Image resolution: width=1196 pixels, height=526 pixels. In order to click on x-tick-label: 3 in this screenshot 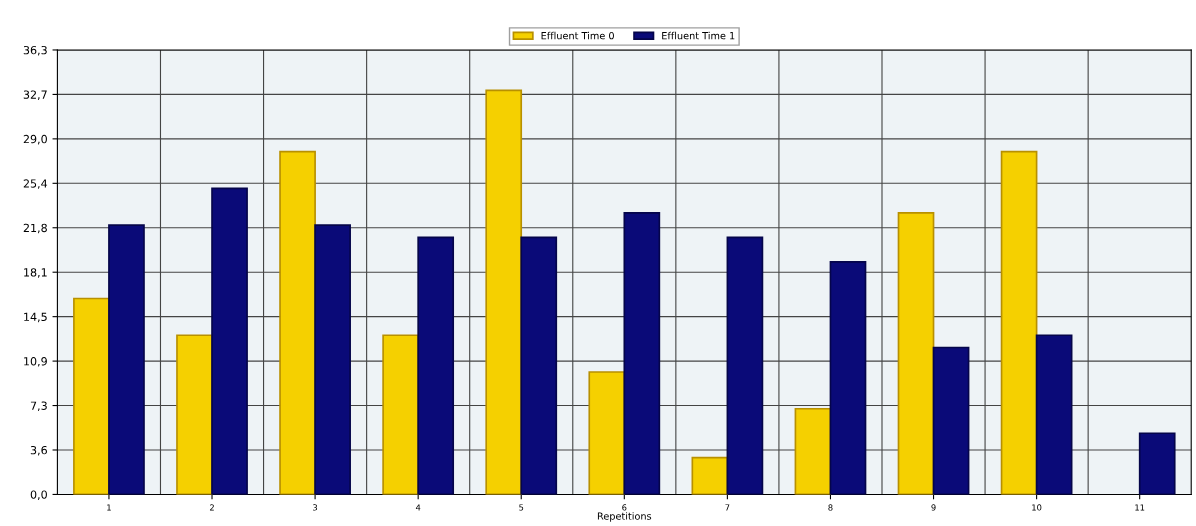, I will do `click(315, 507)`.